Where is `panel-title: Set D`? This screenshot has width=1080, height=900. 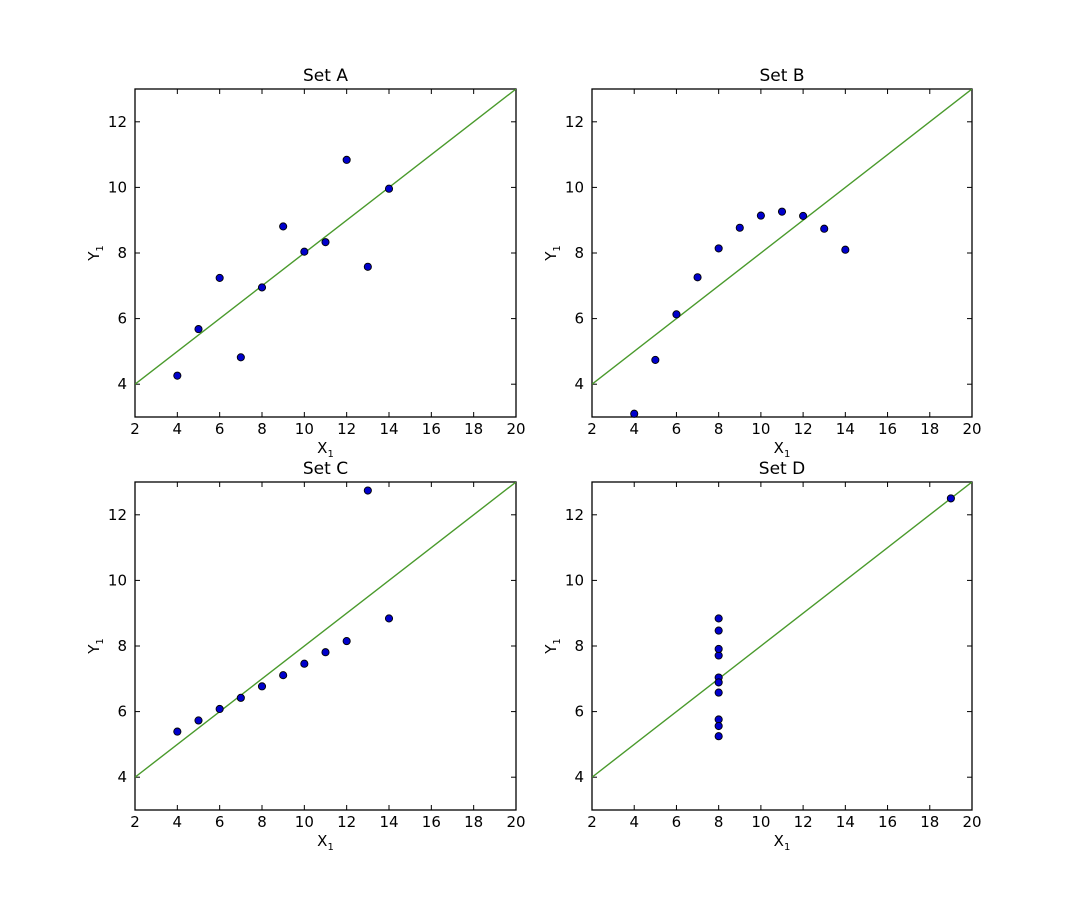 panel-title: Set D is located at coordinates (782, 469).